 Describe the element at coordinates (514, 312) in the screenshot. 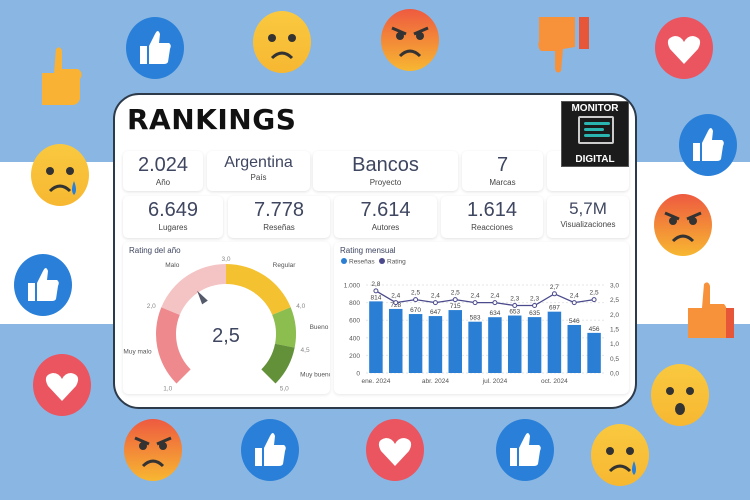

I see `bar-data-label: 653` at that location.